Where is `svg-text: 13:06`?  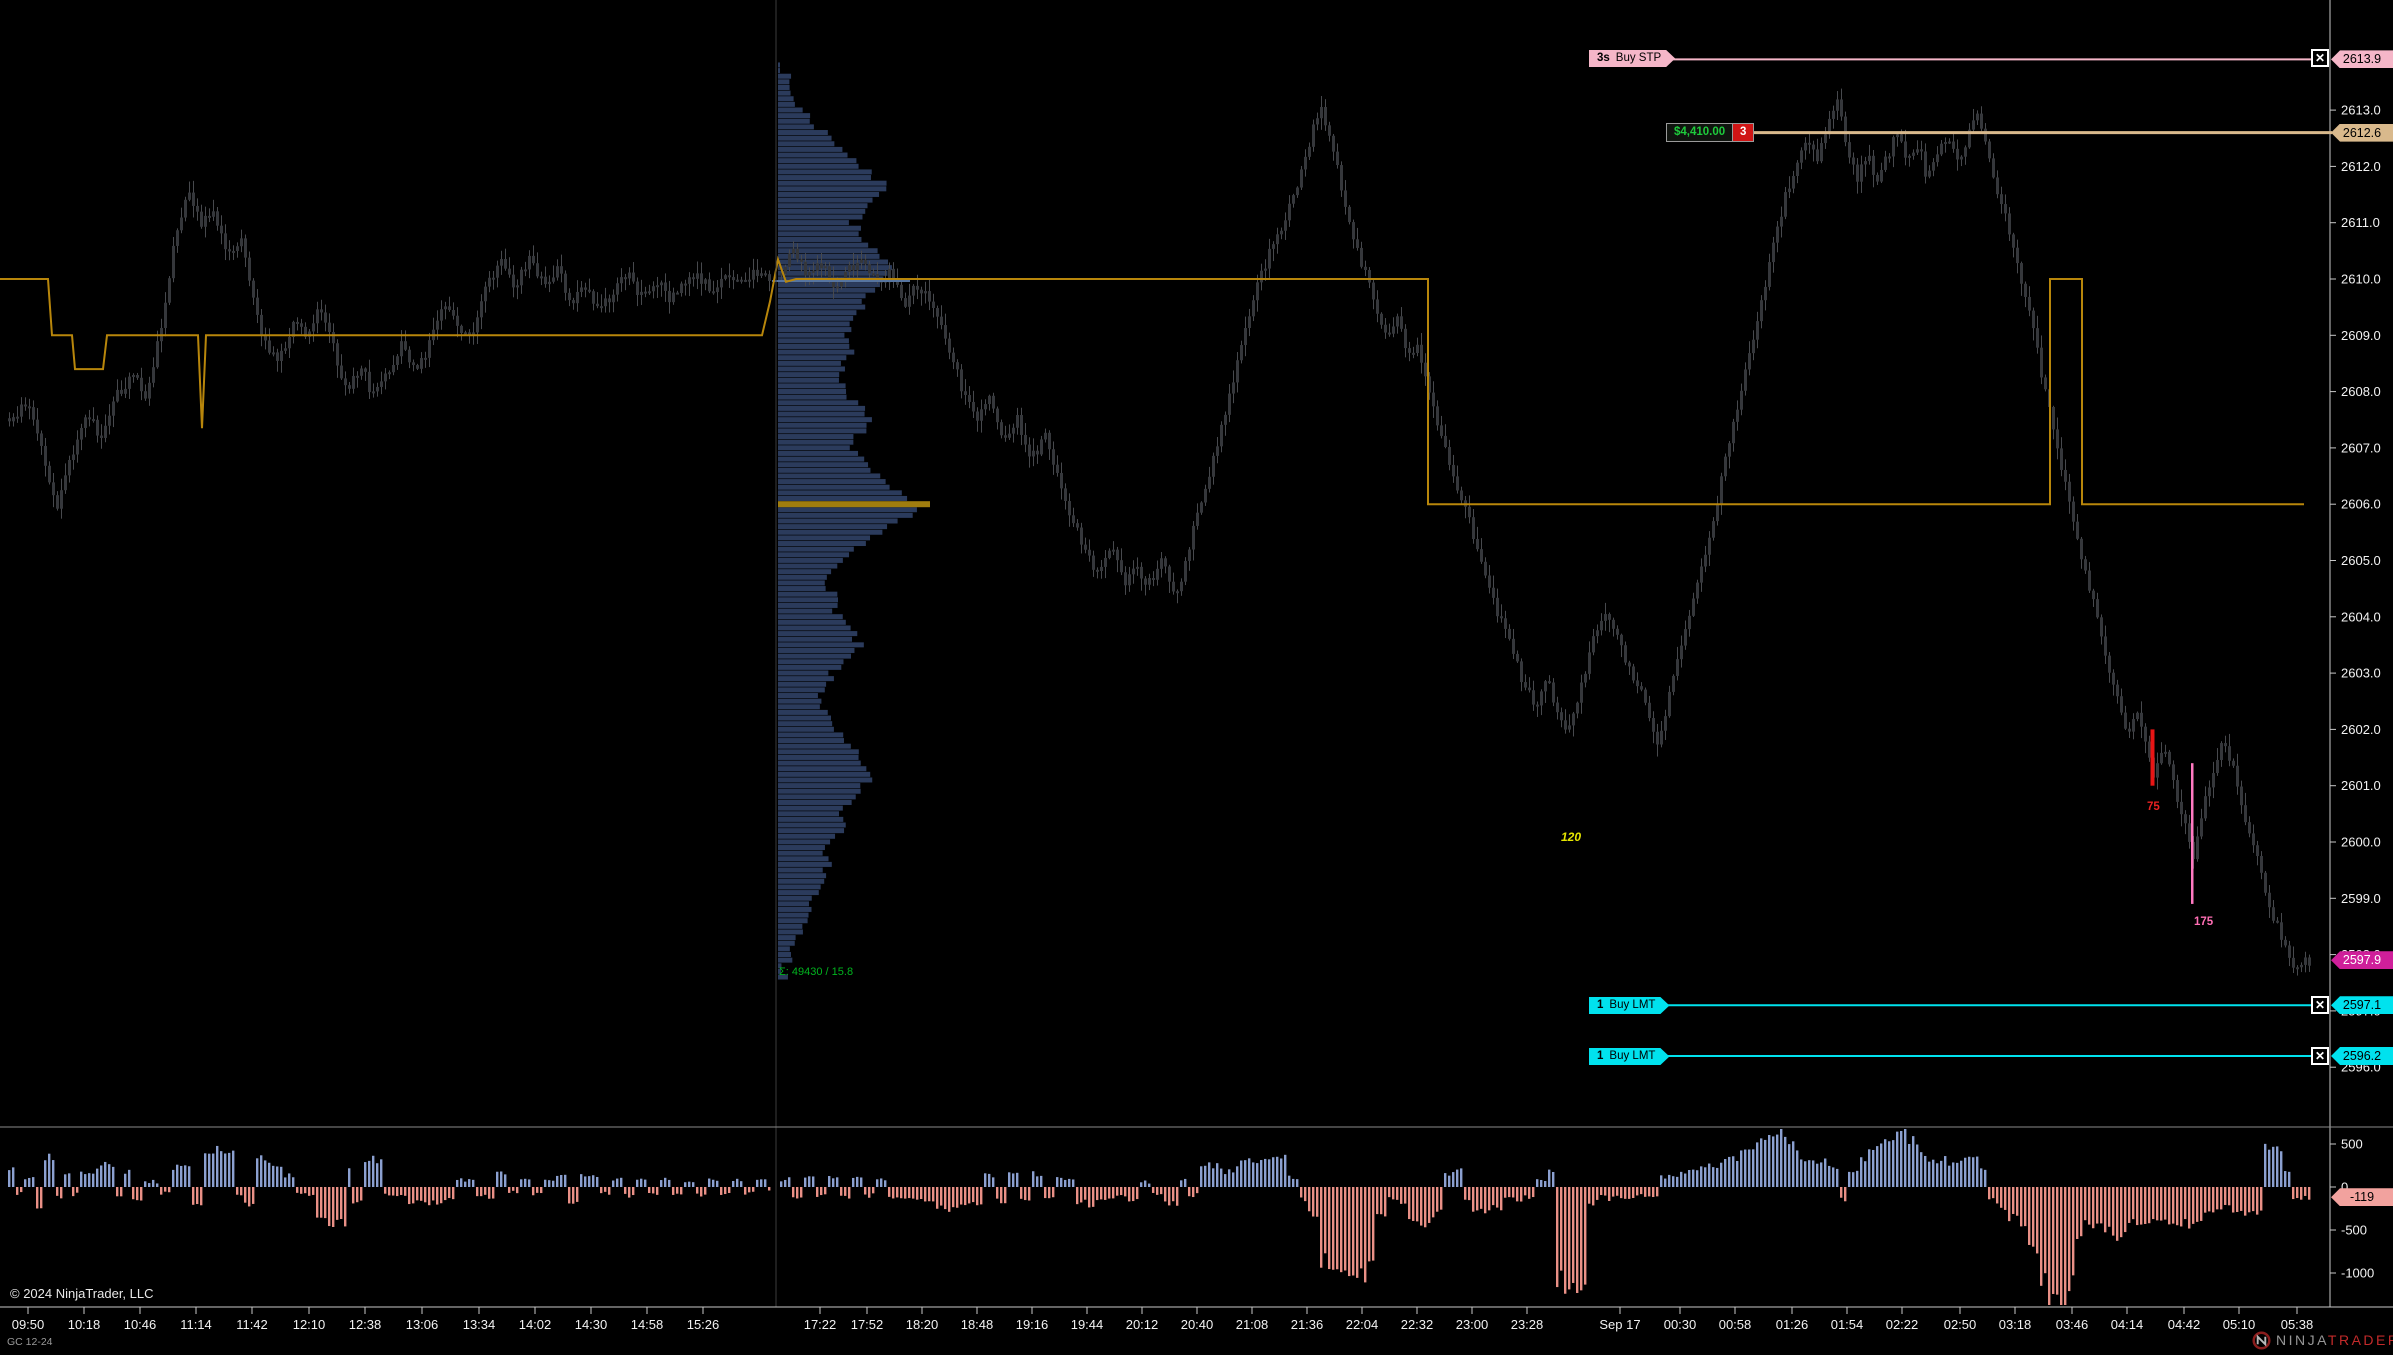 svg-text: 13:06 is located at coordinates (422, 1324).